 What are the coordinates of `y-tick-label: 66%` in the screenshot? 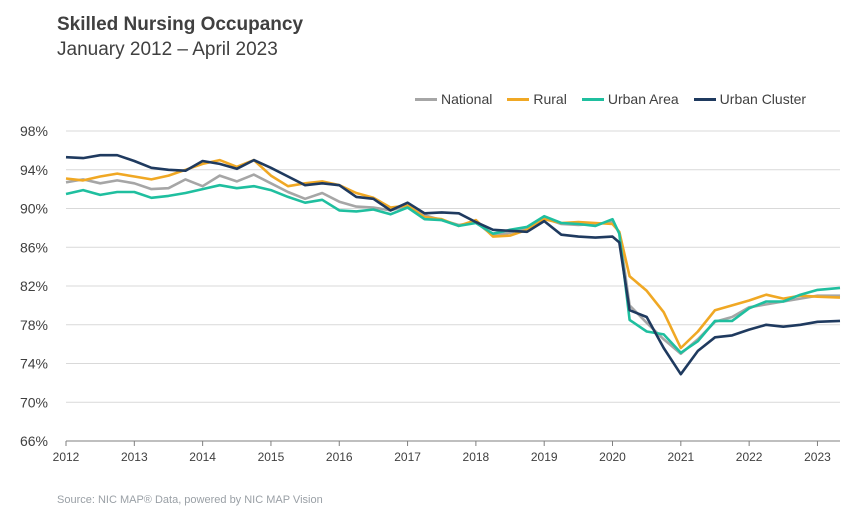 It's located at (34, 441).